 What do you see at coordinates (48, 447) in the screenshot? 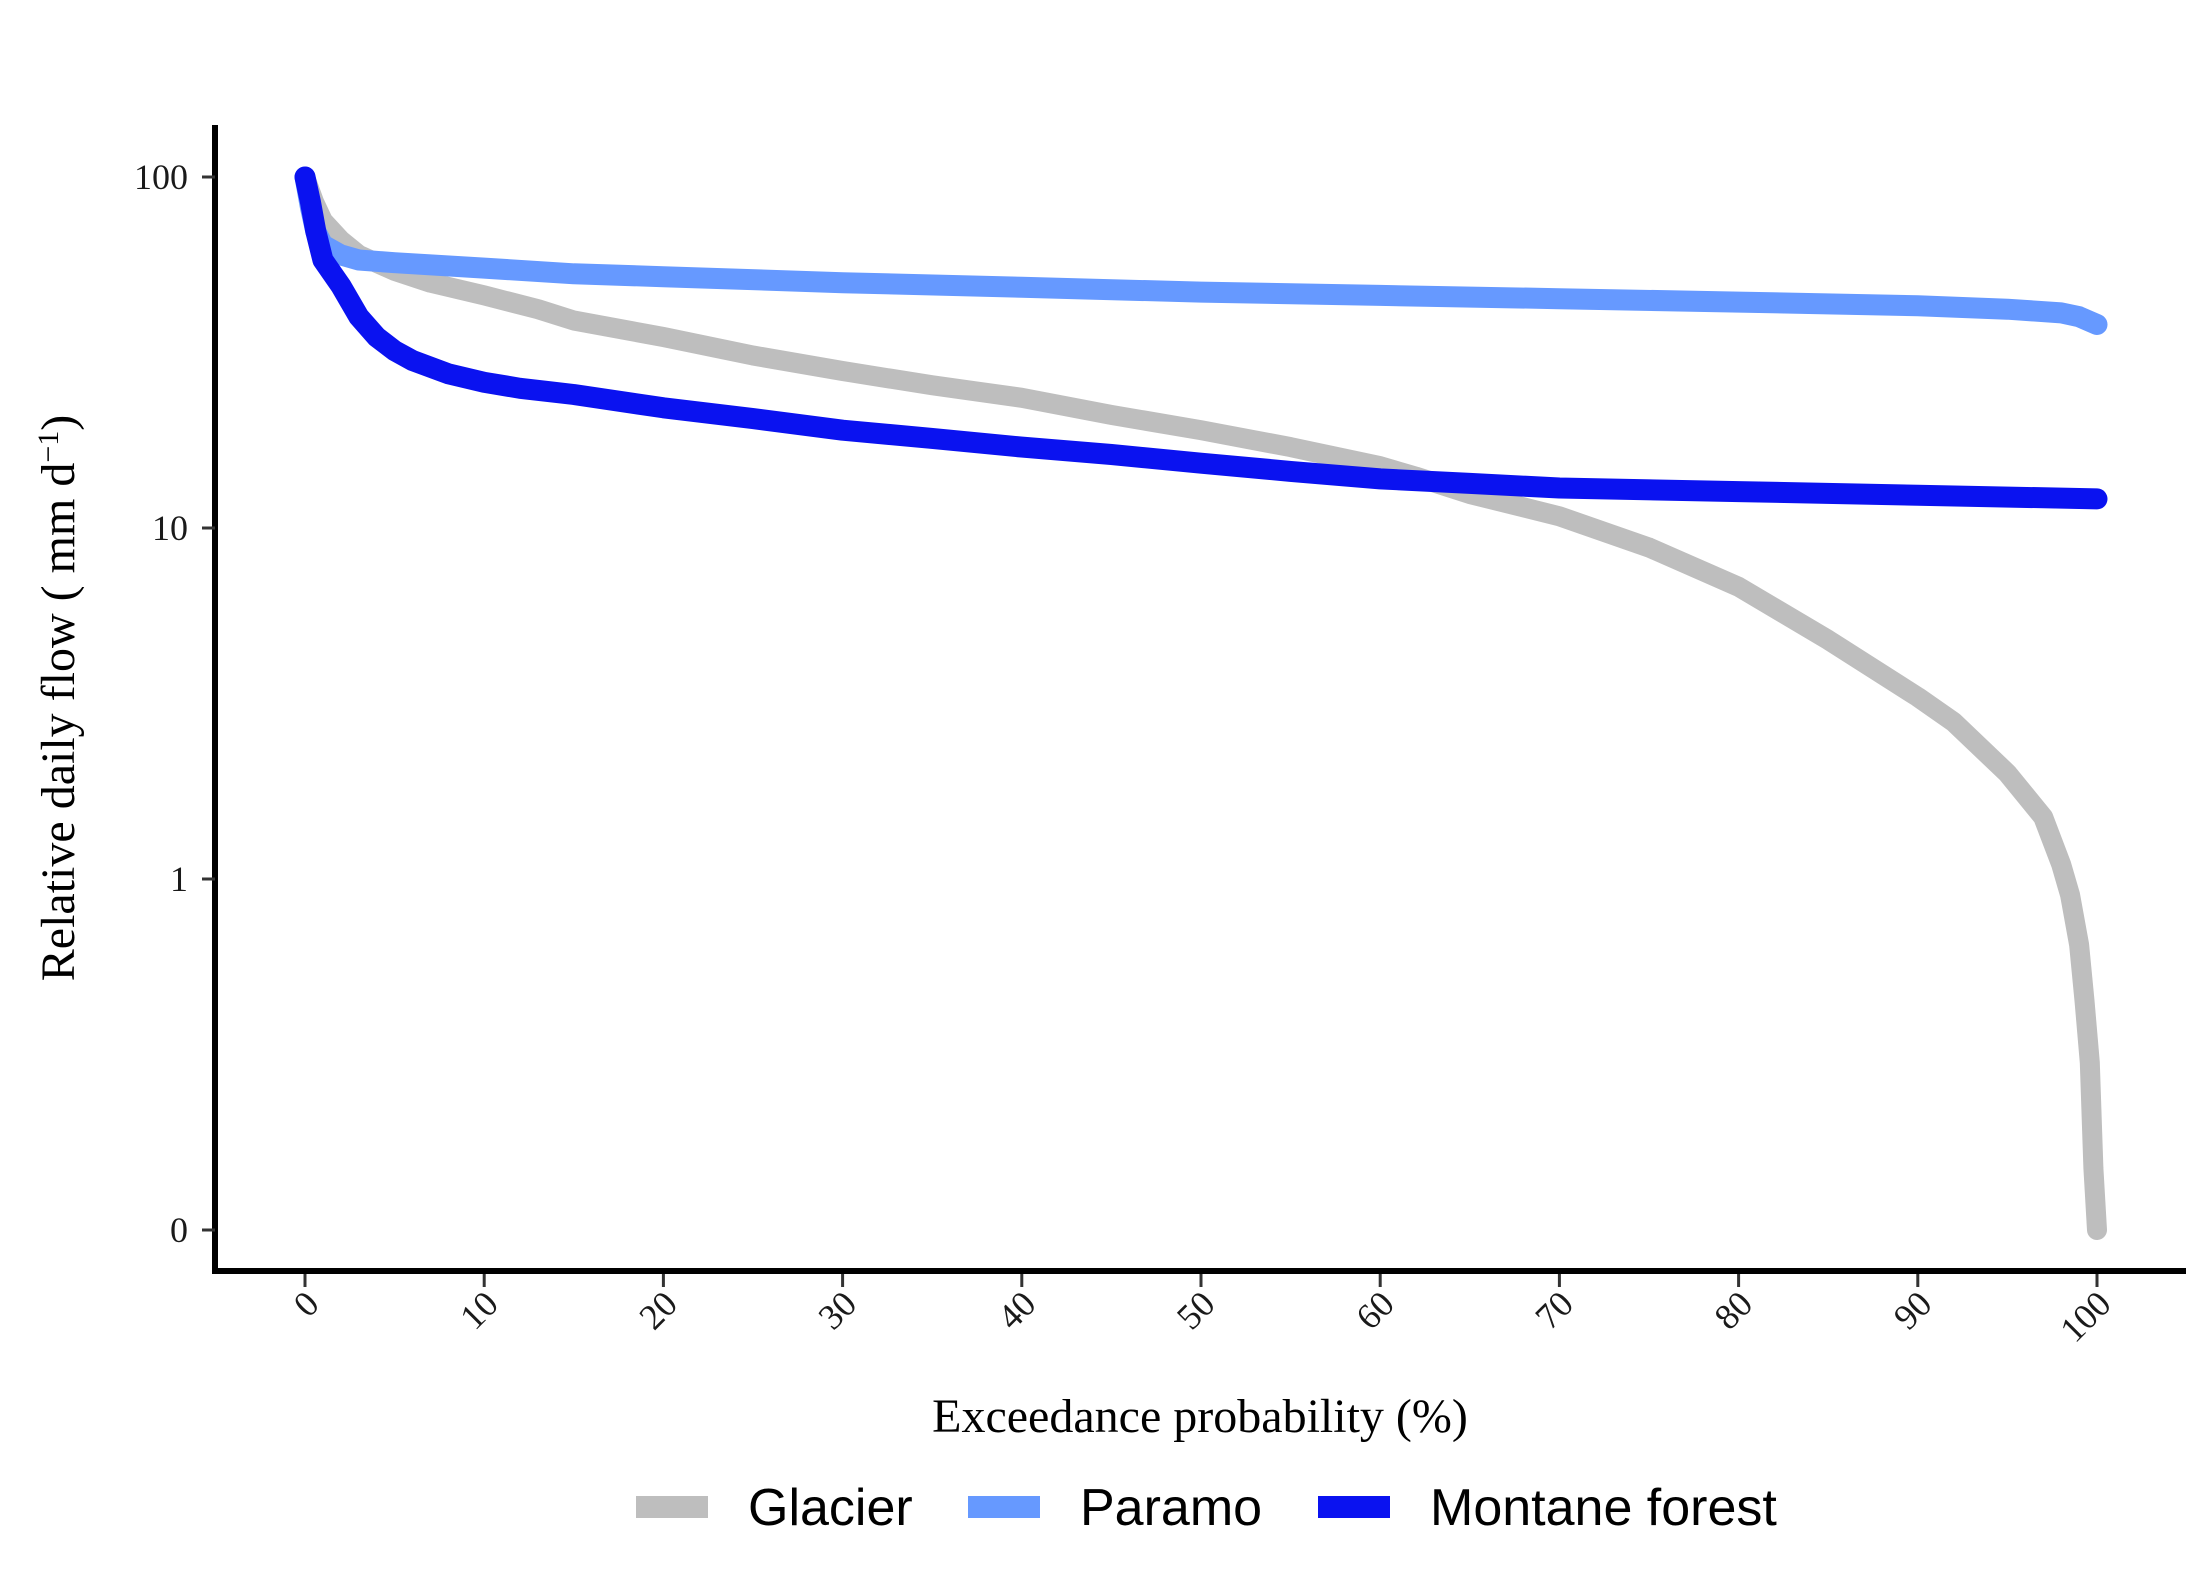
I see `y-axis-title-superscript: −1` at bounding box center [48, 447].